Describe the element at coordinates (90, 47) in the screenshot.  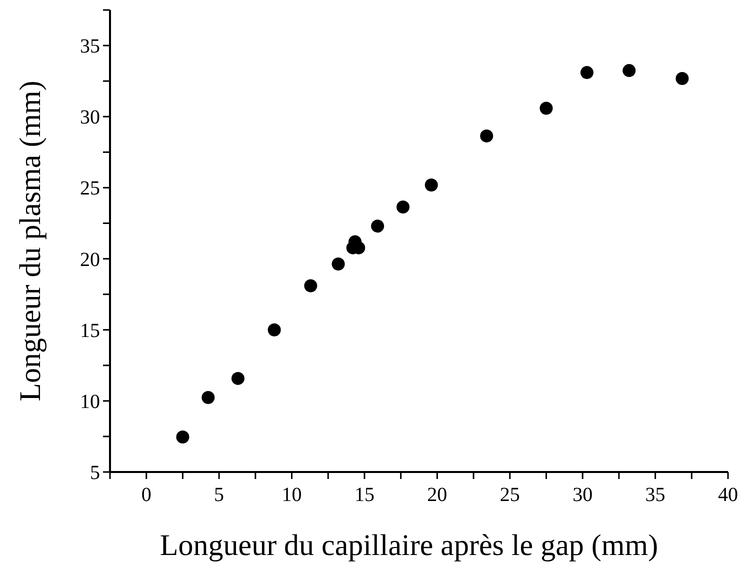
I see `y-tick-label: 35` at that location.